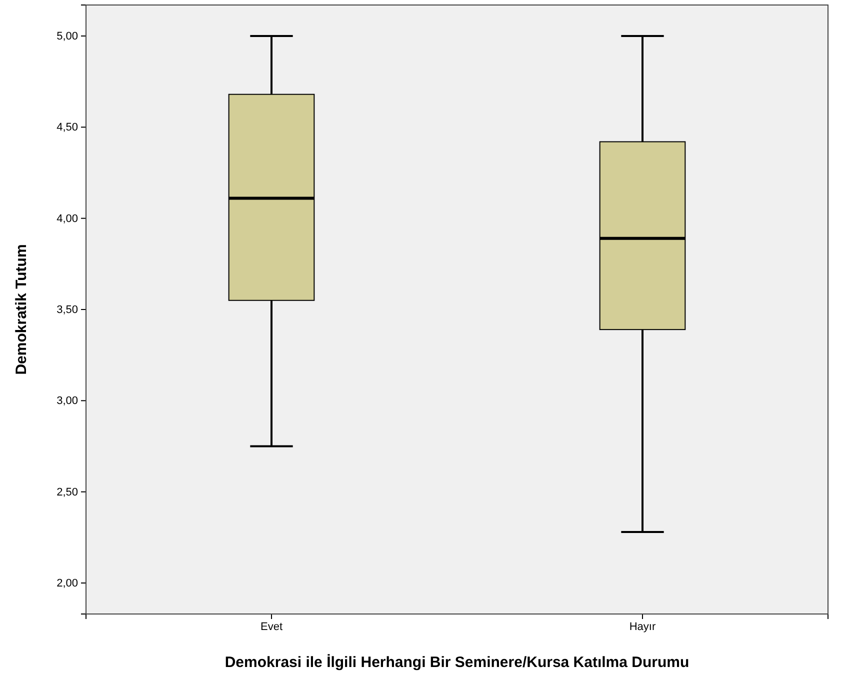 The height and width of the screenshot is (686, 847). What do you see at coordinates (67, 401) in the screenshot?
I see `y-tick-label: 3,00` at bounding box center [67, 401].